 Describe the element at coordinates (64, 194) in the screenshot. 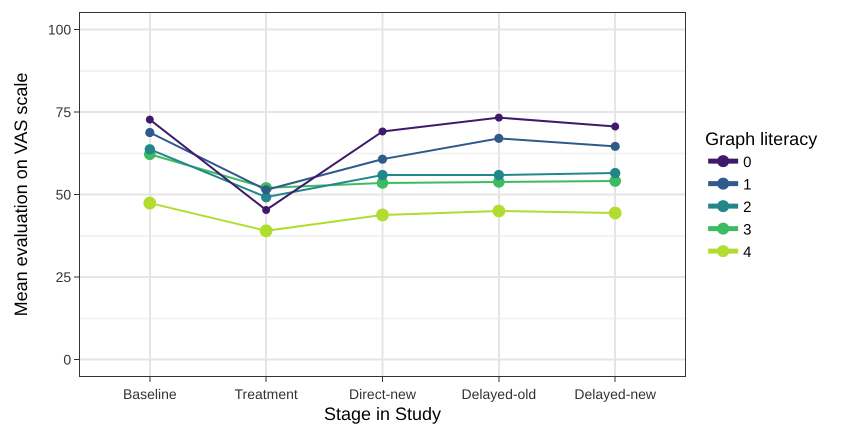

I see `y-tick-label: 50` at that location.